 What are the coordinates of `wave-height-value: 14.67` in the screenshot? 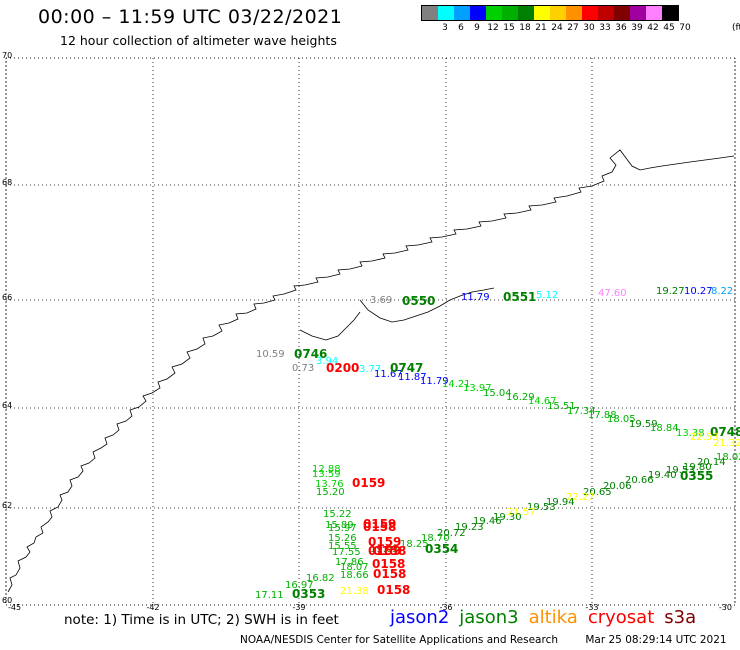 It's located at (542, 401).